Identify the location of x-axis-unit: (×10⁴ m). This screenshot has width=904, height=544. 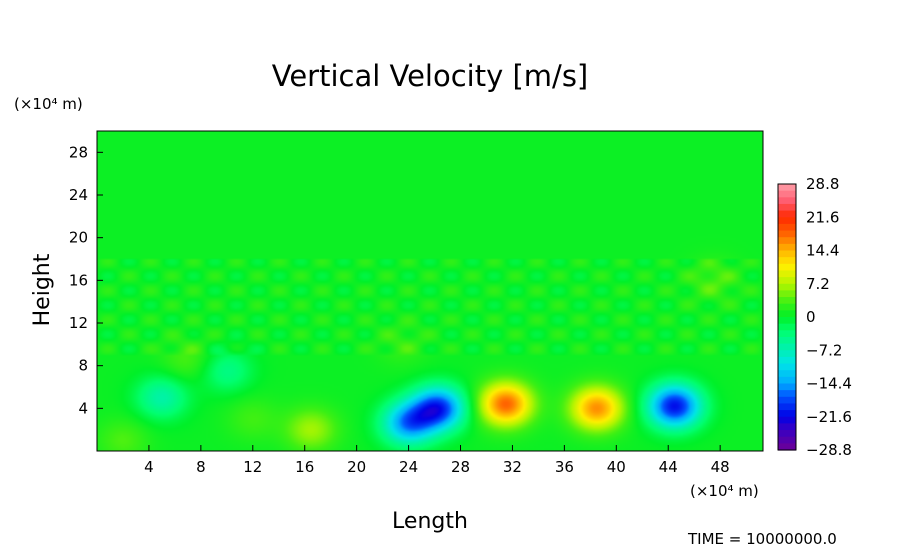
(724, 491).